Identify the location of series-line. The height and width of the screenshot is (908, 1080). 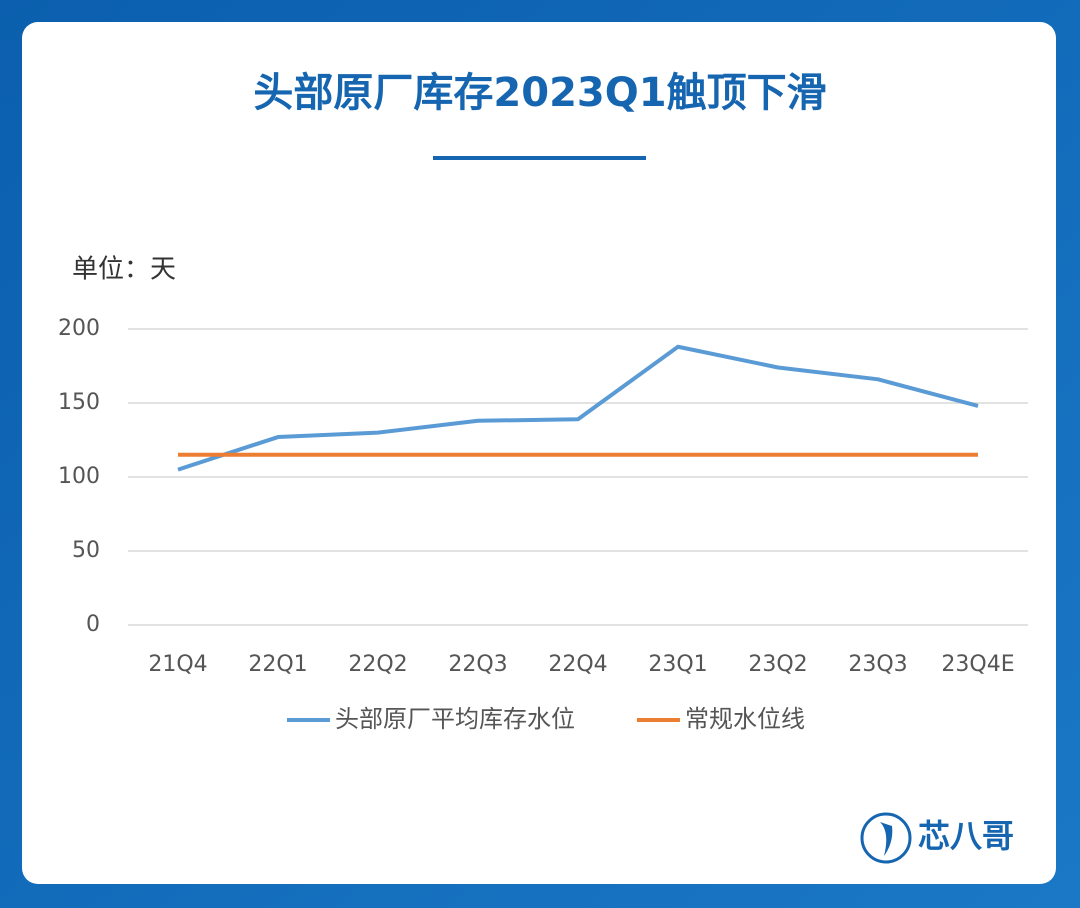
(578, 408).